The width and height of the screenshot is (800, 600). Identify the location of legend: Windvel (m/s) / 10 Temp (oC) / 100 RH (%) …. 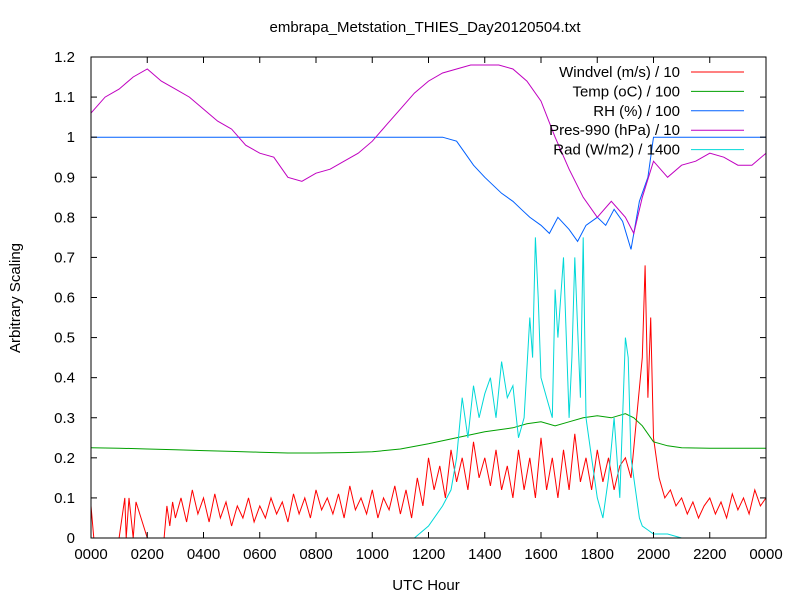
(646, 111).